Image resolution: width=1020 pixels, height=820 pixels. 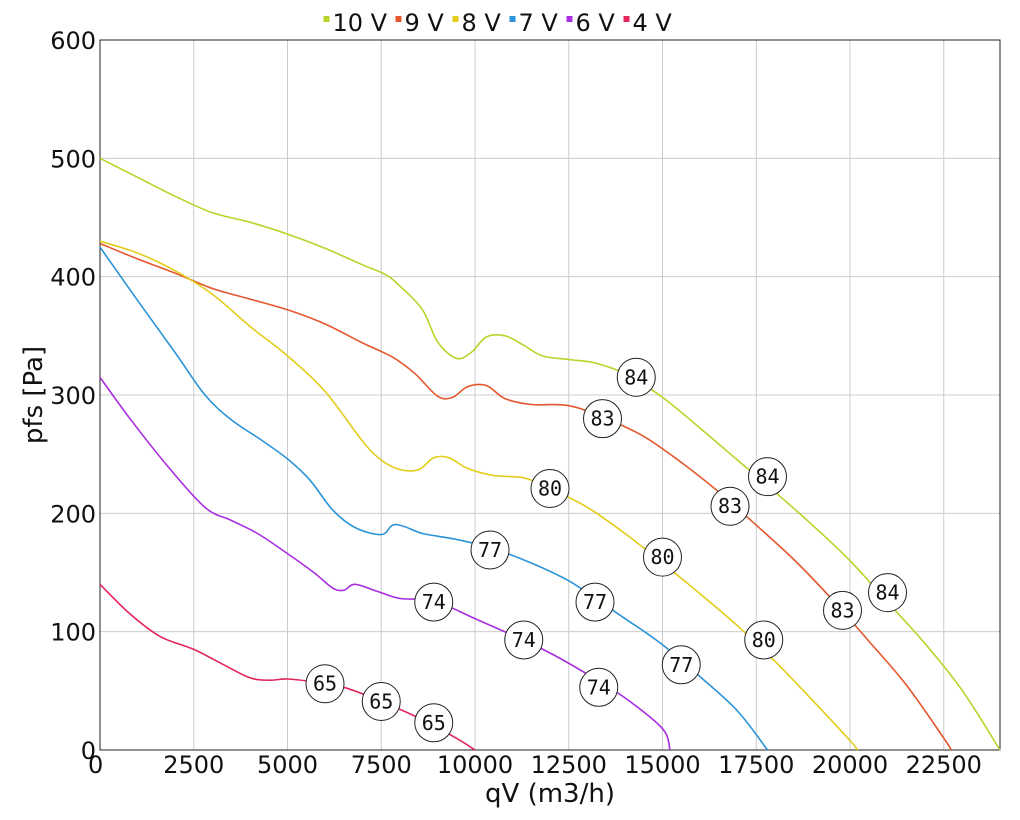 What do you see at coordinates (596, 23) in the screenshot?
I see `legend-label: 6 V` at bounding box center [596, 23].